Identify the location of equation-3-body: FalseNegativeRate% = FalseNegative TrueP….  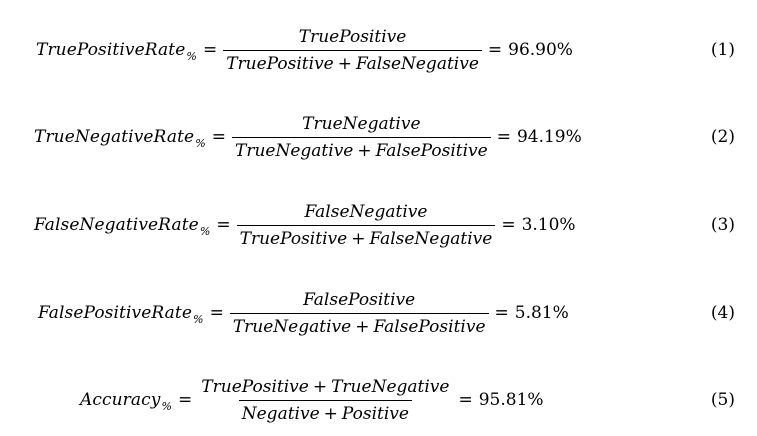
(305, 225).